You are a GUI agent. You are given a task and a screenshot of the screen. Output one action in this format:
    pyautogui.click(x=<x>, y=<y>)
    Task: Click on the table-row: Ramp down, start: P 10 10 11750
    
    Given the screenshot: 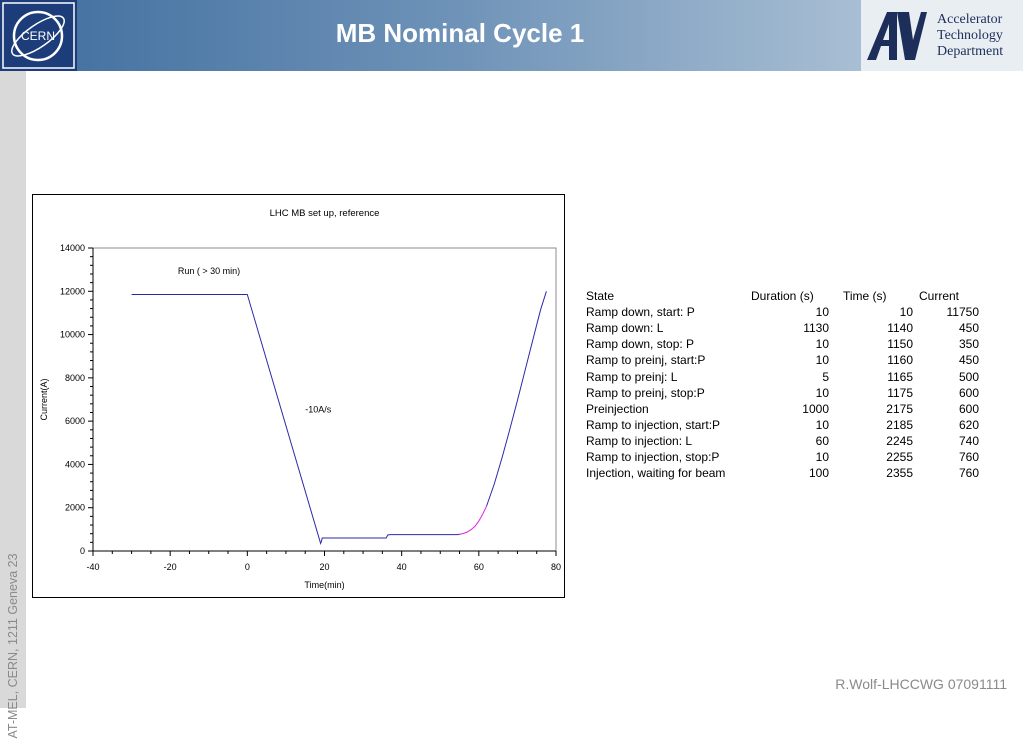 What is the action you would take?
    pyautogui.click(x=782, y=312)
    